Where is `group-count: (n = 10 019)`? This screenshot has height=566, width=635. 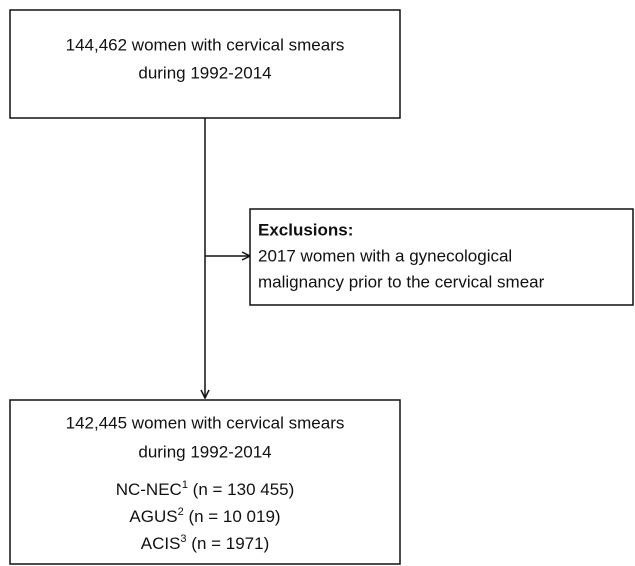
group-count: (n = 10 019) is located at coordinates (234, 516).